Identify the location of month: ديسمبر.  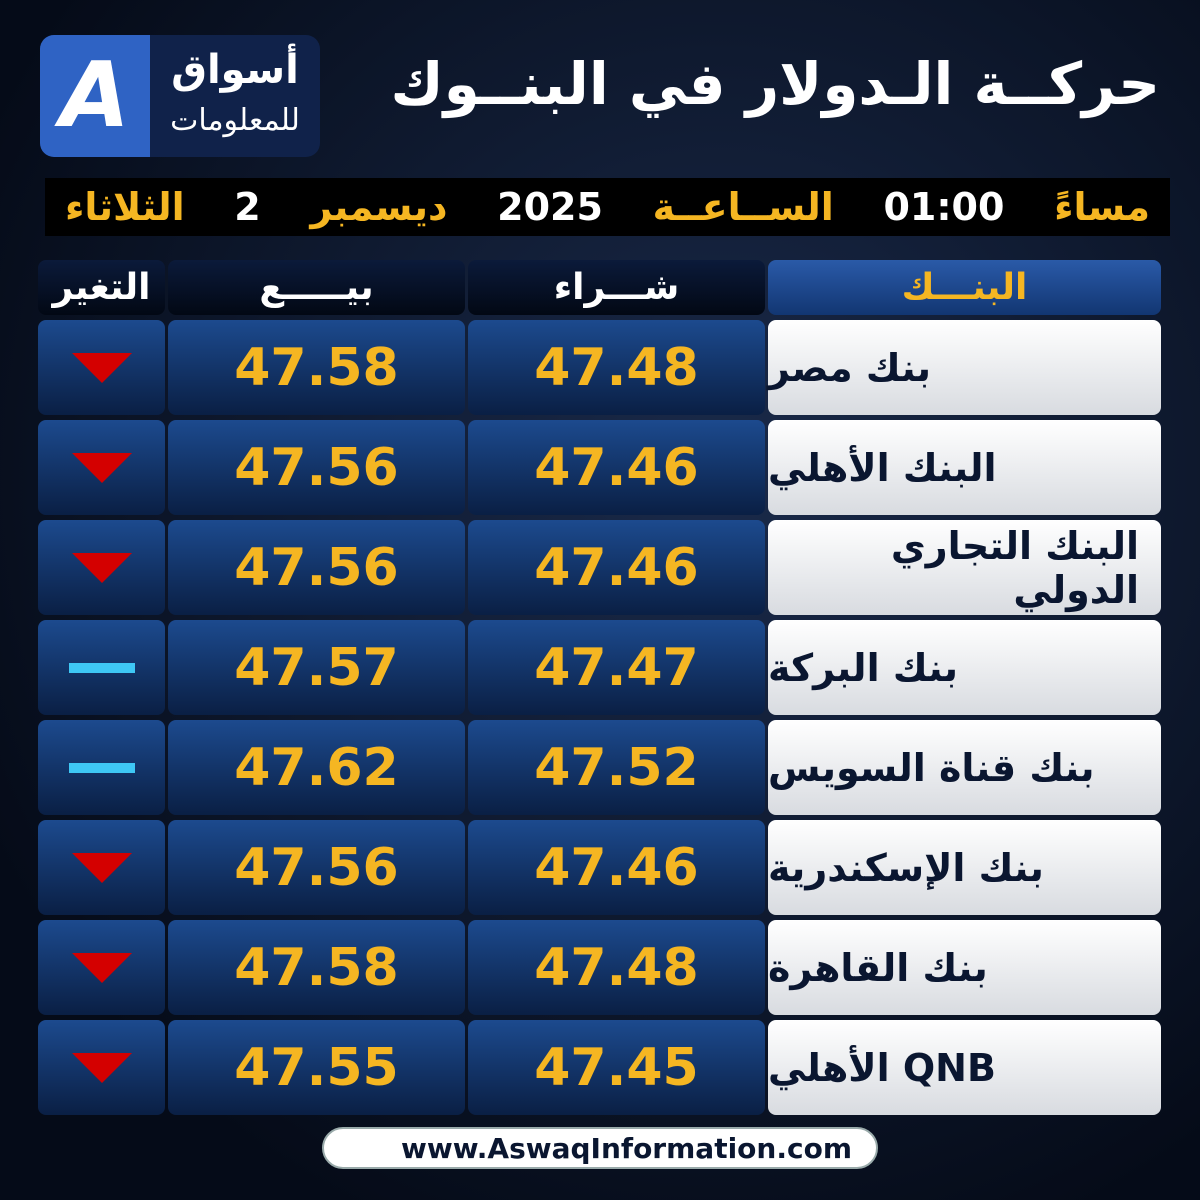
(379, 207).